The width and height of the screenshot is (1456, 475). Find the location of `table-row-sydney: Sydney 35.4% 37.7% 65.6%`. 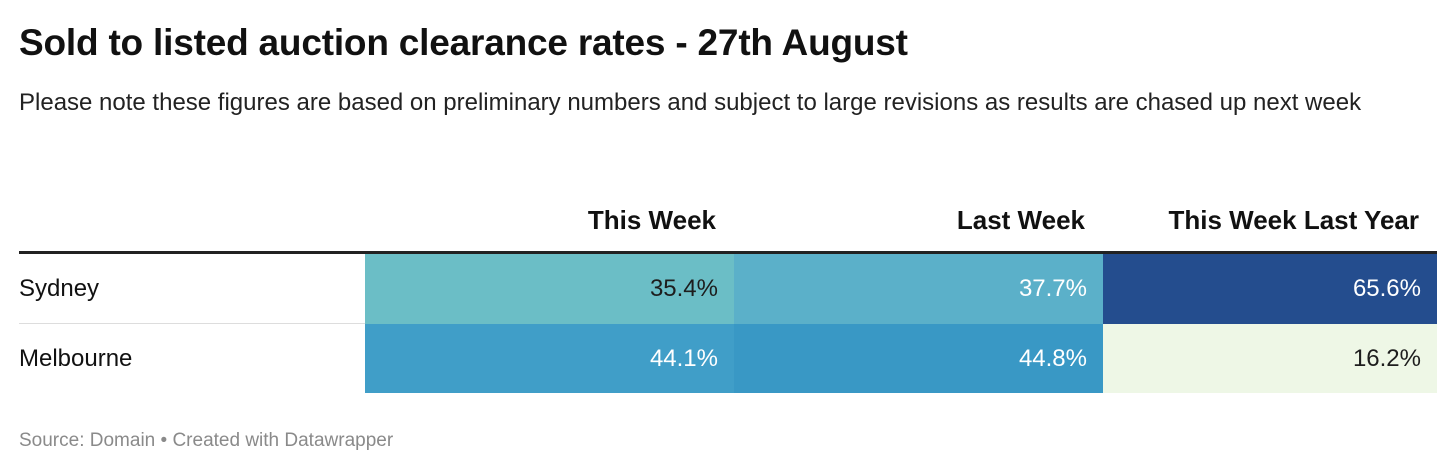

table-row-sydney: Sydney 35.4% 37.7% 65.6% is located at coordinates (728, 288).